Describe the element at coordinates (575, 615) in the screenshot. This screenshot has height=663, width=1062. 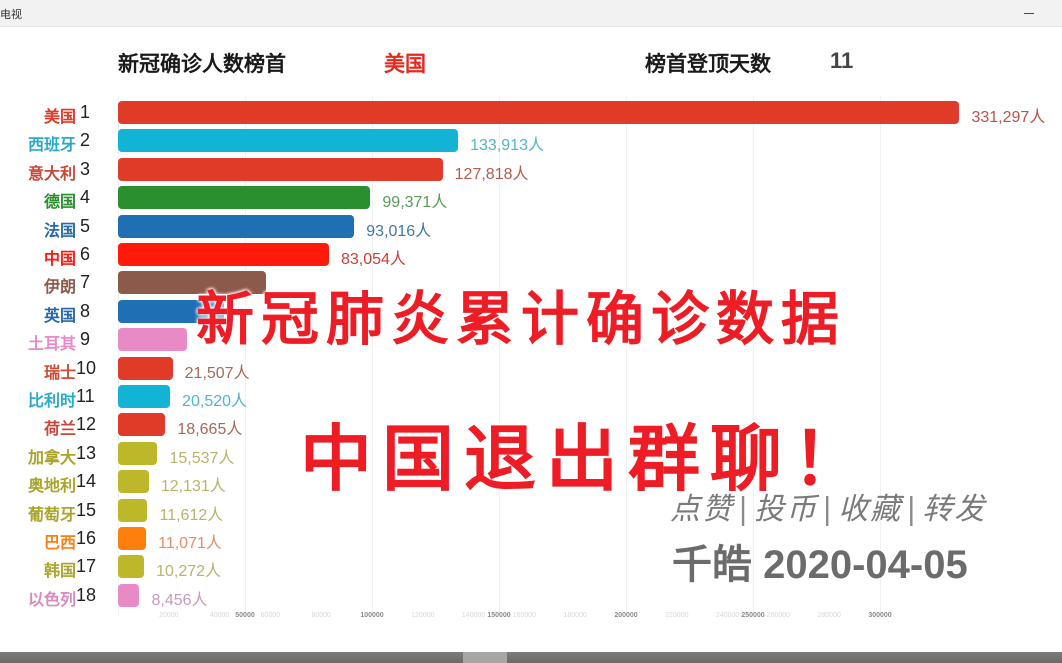
I see `axis-tick-label: 180000` at that location.